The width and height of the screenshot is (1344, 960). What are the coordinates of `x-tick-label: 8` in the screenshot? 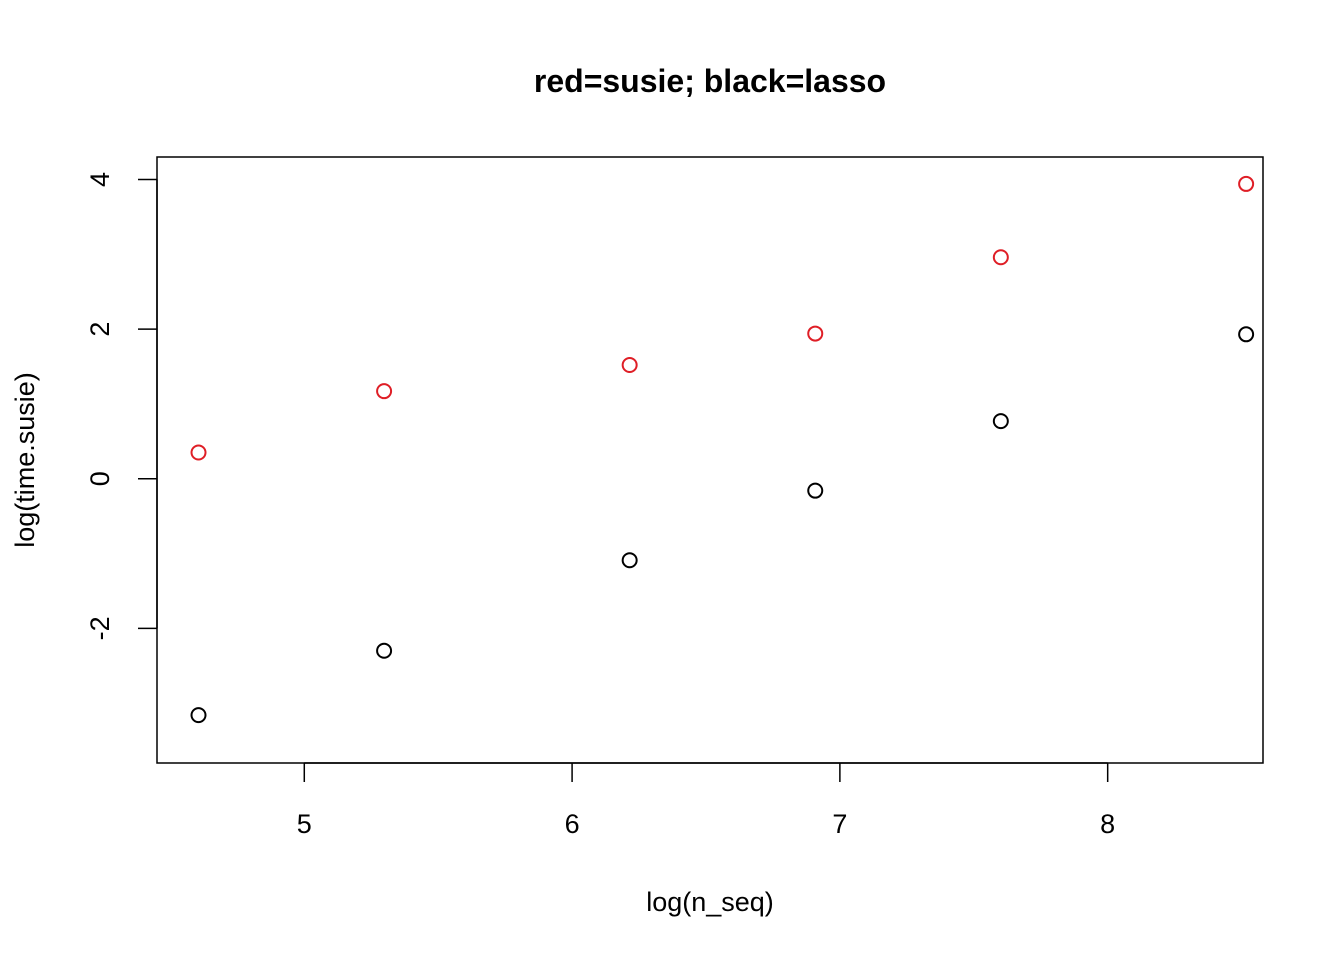 It's located at (1107, 824).